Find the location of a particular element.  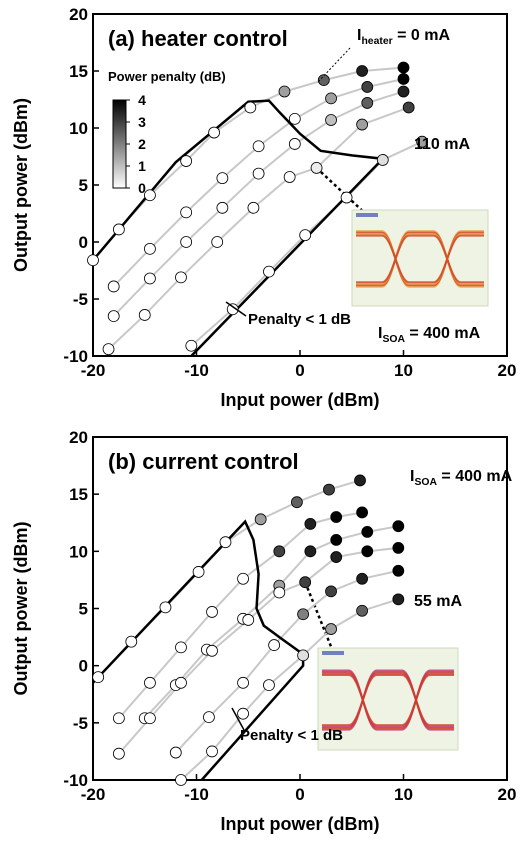

boundary-leader is located at coordinates (236, 309).